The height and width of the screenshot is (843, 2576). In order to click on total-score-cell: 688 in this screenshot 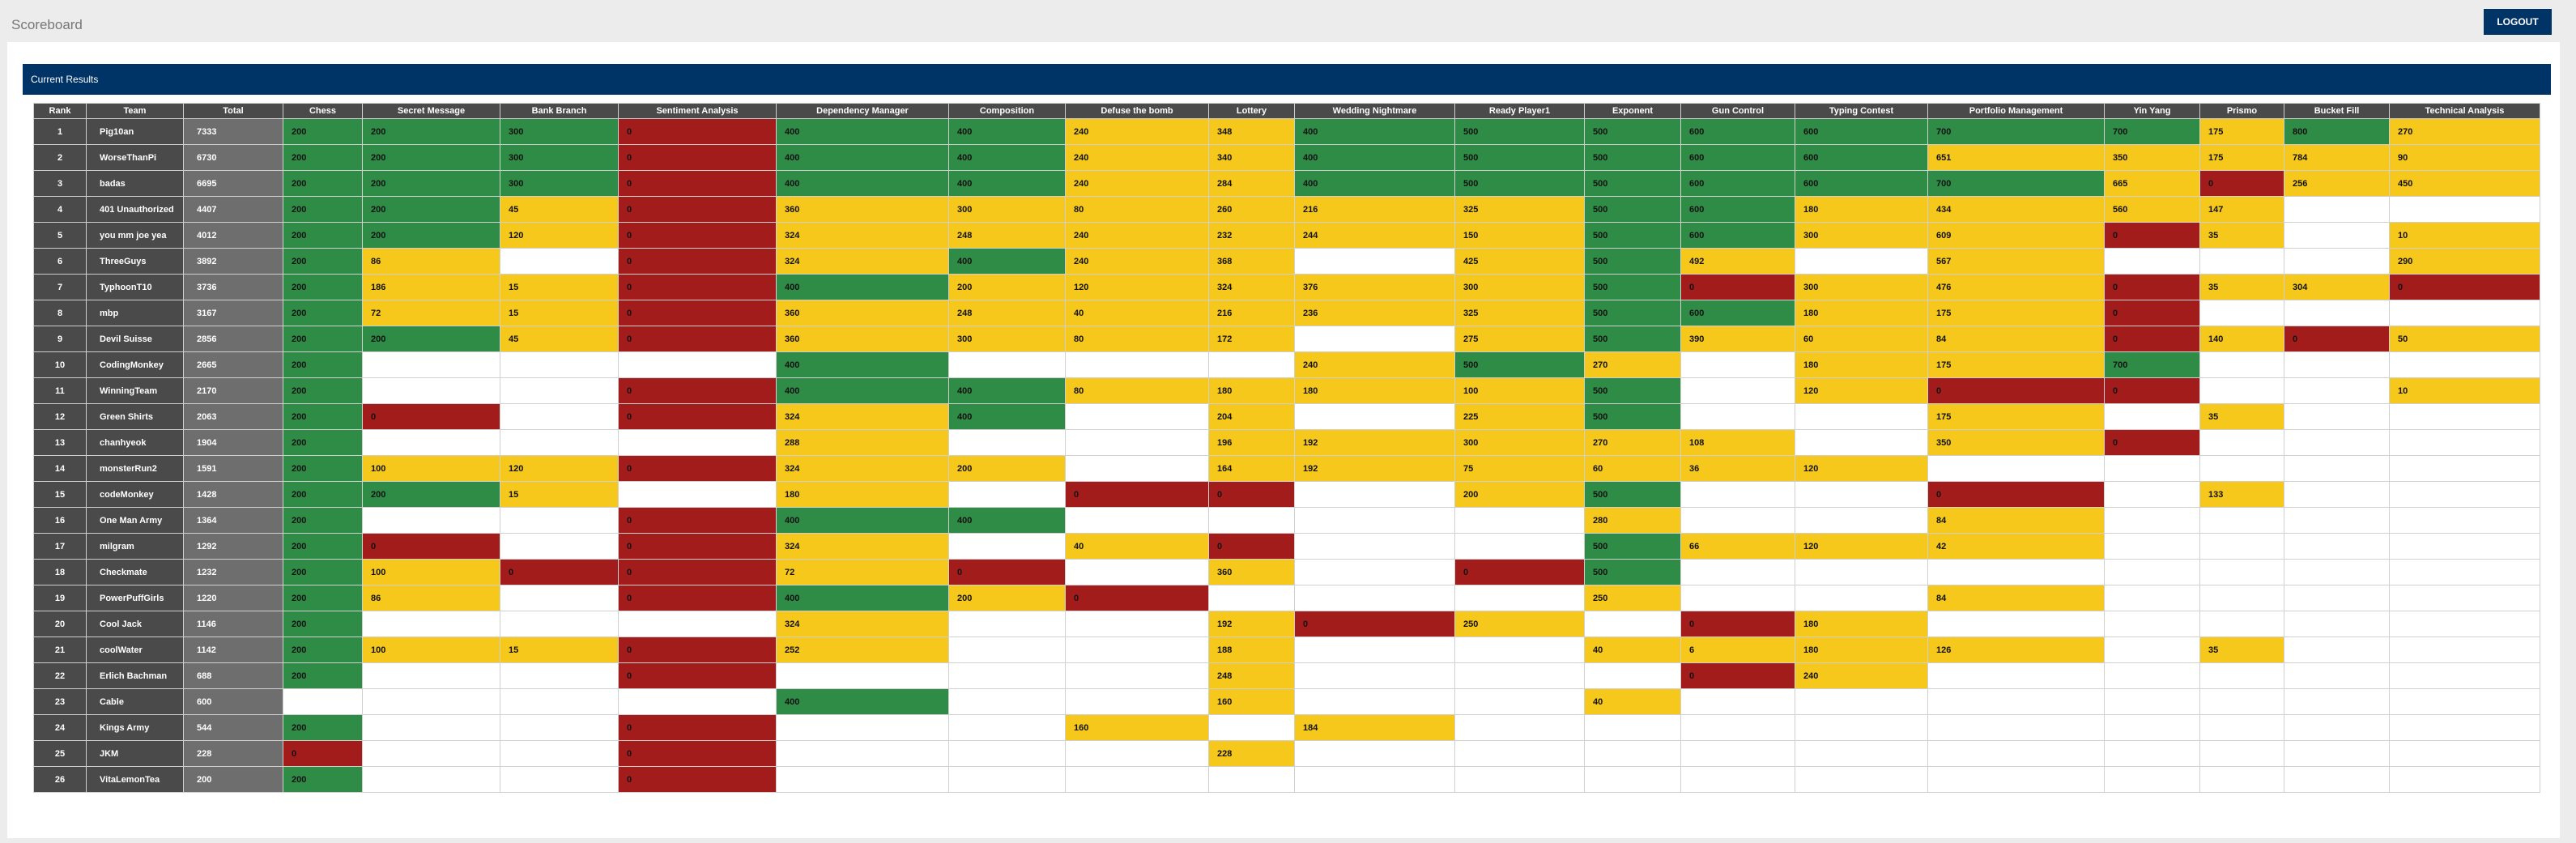, I will do `click(233, 675)`.